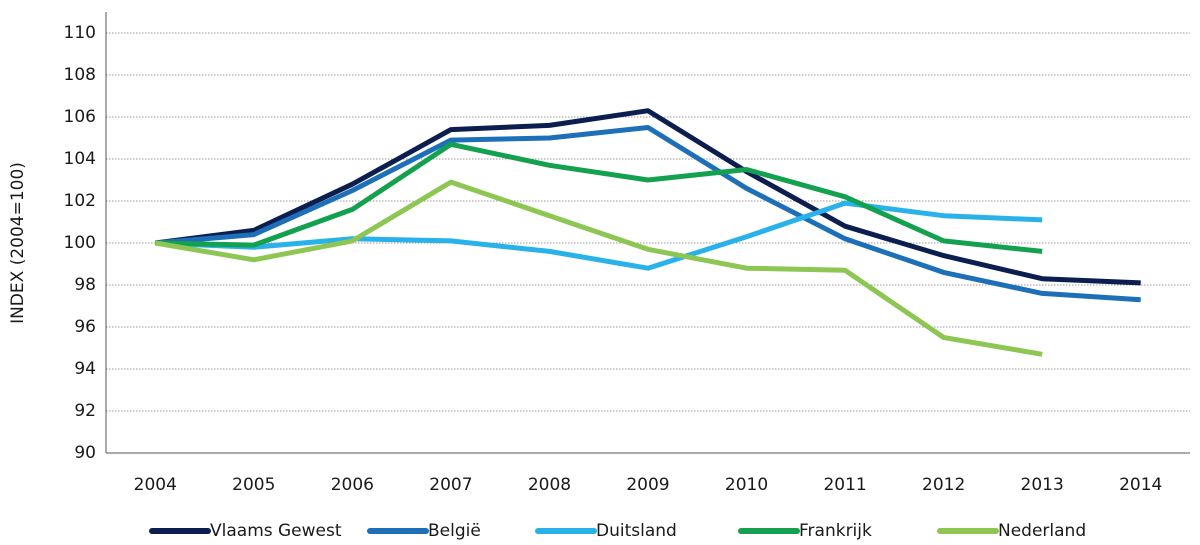 The image size is (1200, 545). I want to click on y-tick-label: 100, so click(80, 243).